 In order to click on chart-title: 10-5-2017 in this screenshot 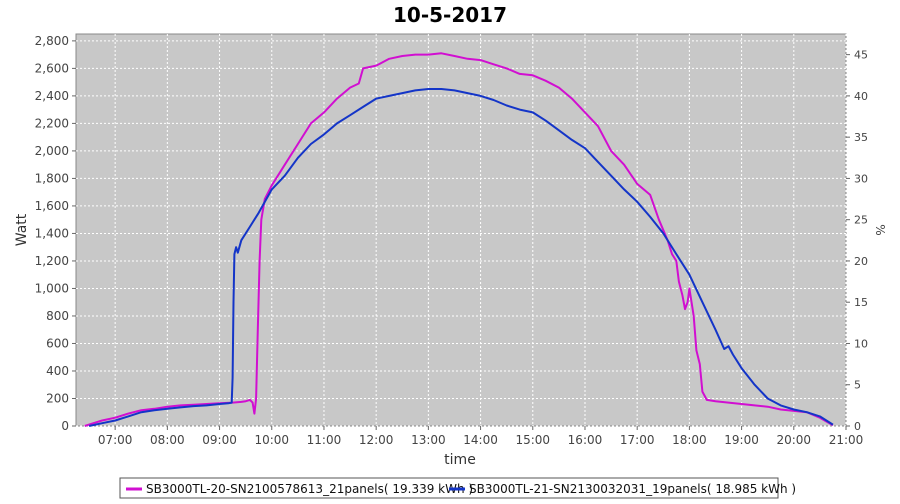, I will do `click(450, 15)`.